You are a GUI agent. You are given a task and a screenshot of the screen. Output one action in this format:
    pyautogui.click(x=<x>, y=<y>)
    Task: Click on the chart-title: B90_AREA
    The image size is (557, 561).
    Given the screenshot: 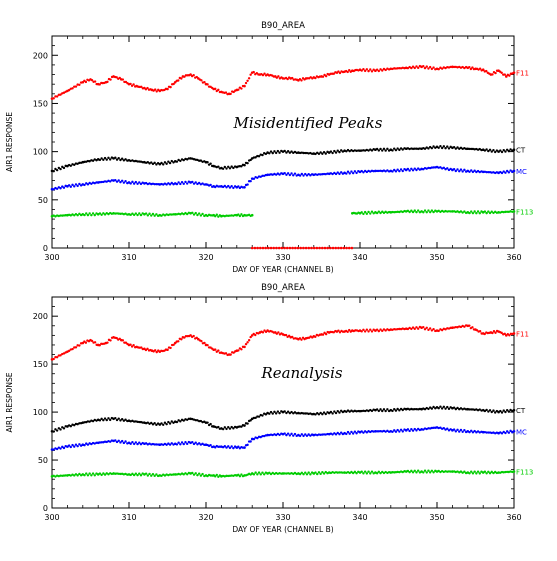 What is the action you would take?
    pyautogui.click(x=283, y=26)
    